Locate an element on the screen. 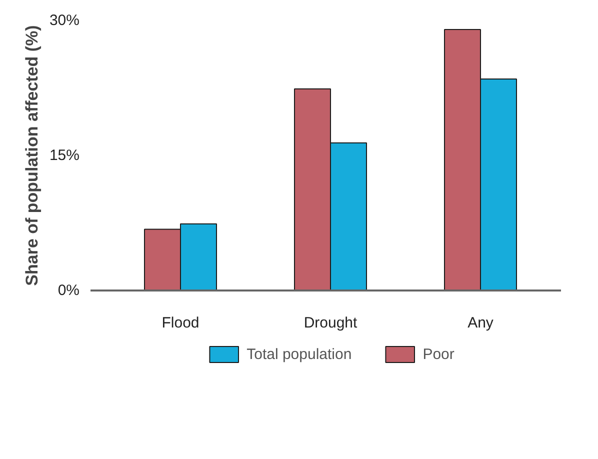 The width and height of the screenshot is (598, 459). x-tick-label: Flood is located at coordinates (181, 323).